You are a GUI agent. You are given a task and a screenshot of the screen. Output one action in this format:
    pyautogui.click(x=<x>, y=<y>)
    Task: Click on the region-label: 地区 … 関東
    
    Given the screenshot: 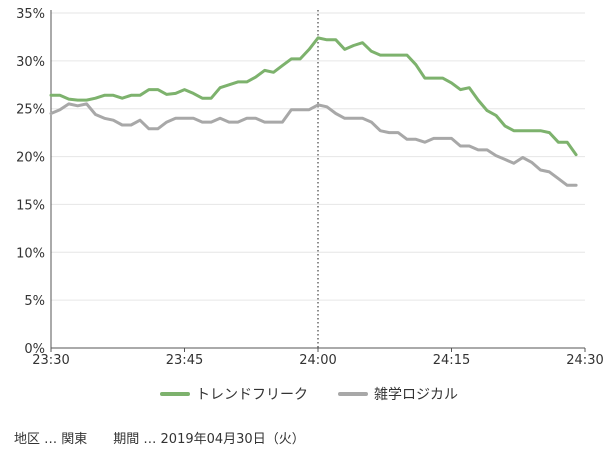 What is the action you would take?
    pyautogui.click(x=50, y=439)
    